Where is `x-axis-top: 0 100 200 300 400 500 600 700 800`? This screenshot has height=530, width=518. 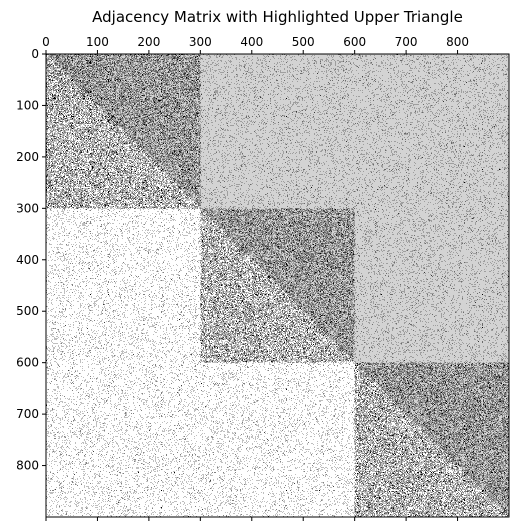
x-axis-top: 0 100 200 300 400 500 600 700 800 is located at coordinates (255, 44).